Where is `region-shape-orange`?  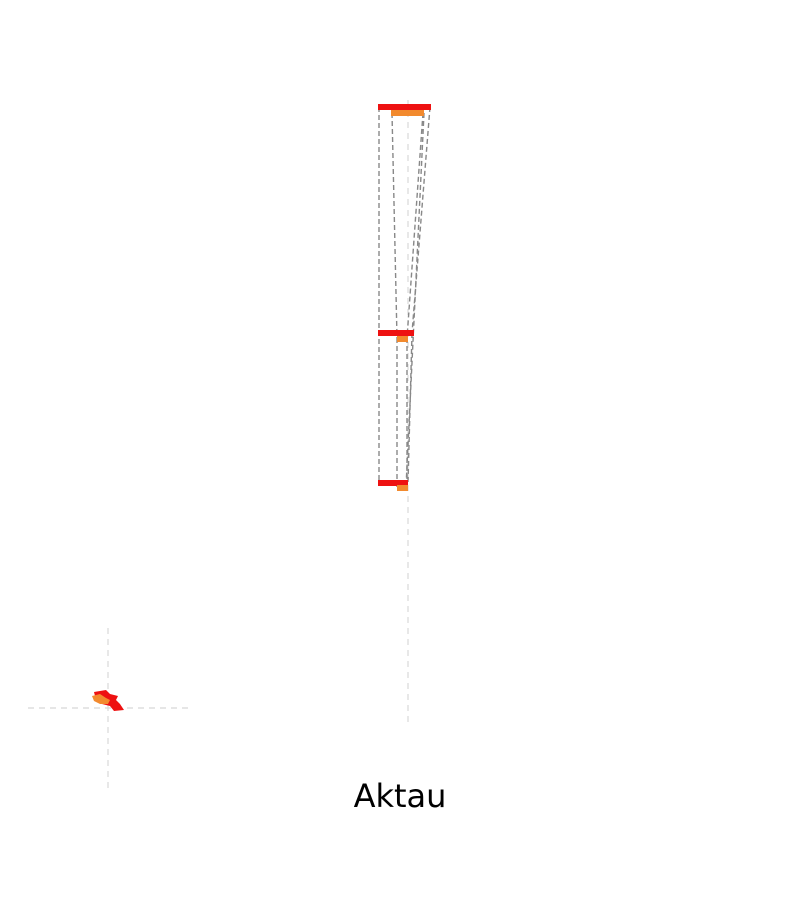
region-shape-orange is located at coordinates (101, 699).